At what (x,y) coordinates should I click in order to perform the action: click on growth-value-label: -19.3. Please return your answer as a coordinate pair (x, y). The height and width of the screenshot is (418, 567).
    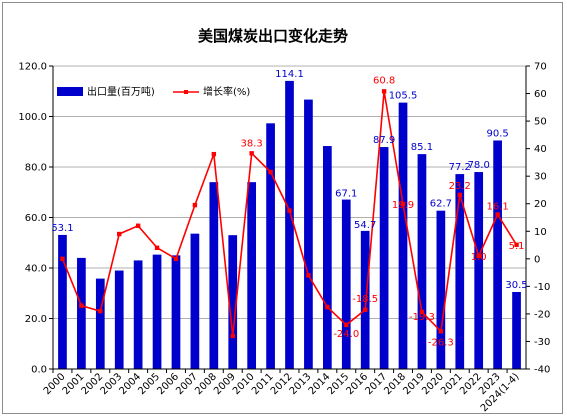
    Looking at the image, I should click on (422, 317).